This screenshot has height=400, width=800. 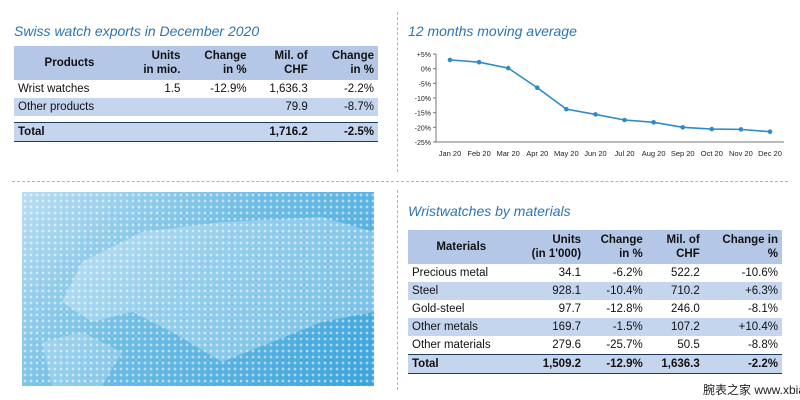 I want to click on table-cell: Precious metal, so click(x=450, y=273).